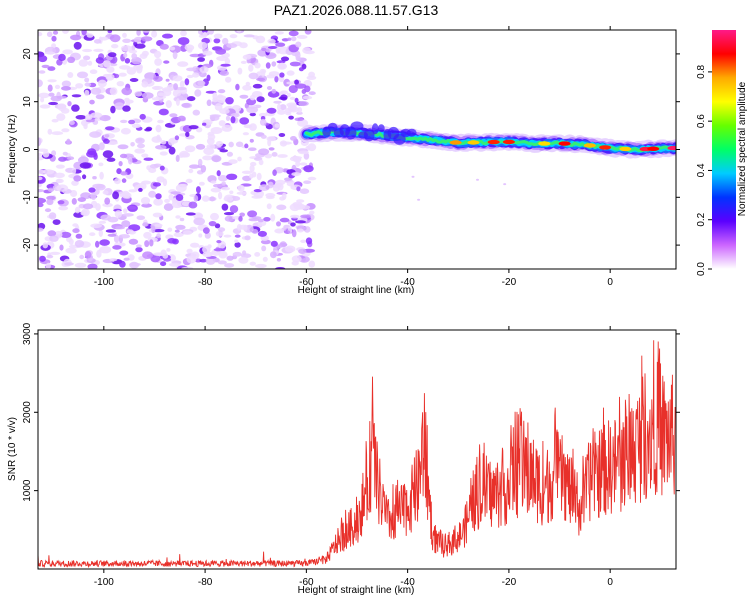  I want to click on signal-hotspot, so click(455, 142).